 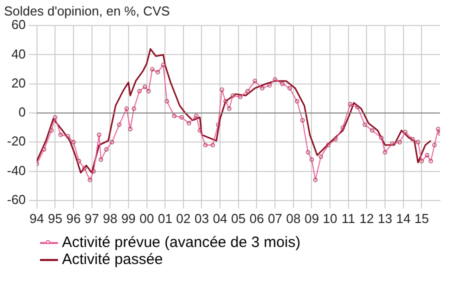 What do you see at coordinates (16, 199) in the screenshot?
I see `y-tick-label: -60` at bounding box center [16, 199].